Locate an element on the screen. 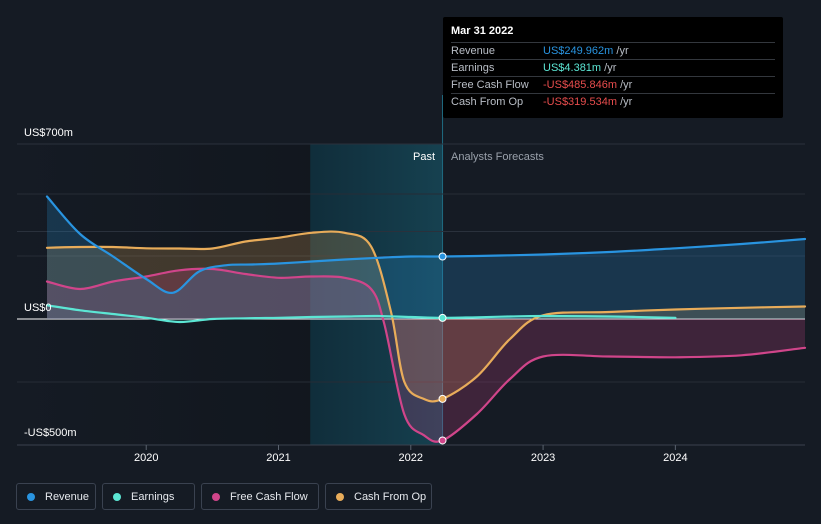 Image resolution: width=821 pixels, height=524 pixels. tooltip-row-free-cash-flow: Free Cash Flow -US$485.846m /yr is located at coordinates (613, 85).